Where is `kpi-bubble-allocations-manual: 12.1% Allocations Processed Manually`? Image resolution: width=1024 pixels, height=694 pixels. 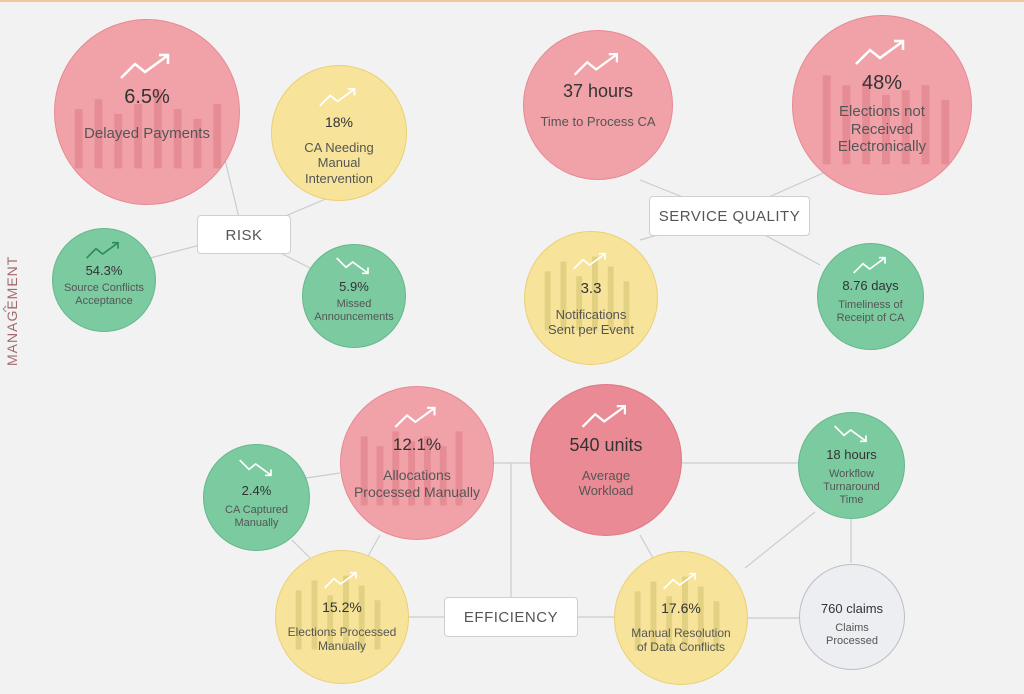 kpi-bubble-allocations-manual: 12.1% Allocations Processed Manually is located at coordinates (417, 463).